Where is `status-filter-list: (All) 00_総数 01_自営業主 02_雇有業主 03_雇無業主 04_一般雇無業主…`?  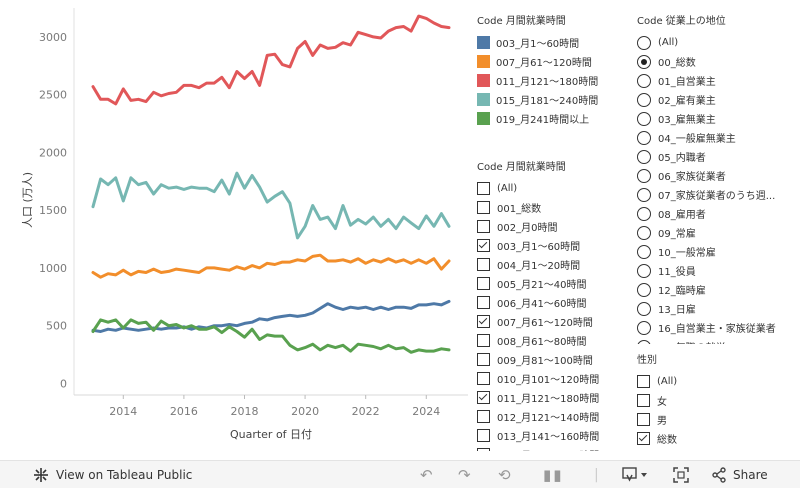
status-filter-list: (All) 00_総数 01_自営業主 02_雇有業主 03_雇無業主 04_一般雇無業主… is located at coordinates (717, 188).